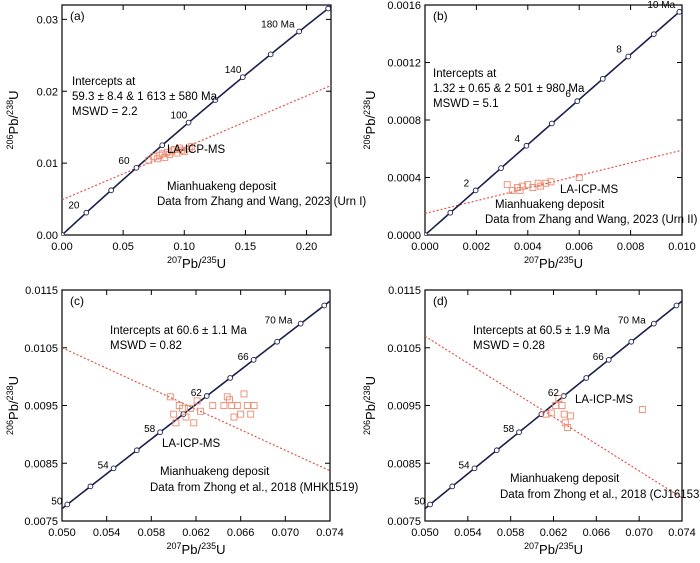 This screenshot has width=700, height=563. Describe the element at coordinates (196, 409) in the screenshot. I see `discordia-line` at that location.